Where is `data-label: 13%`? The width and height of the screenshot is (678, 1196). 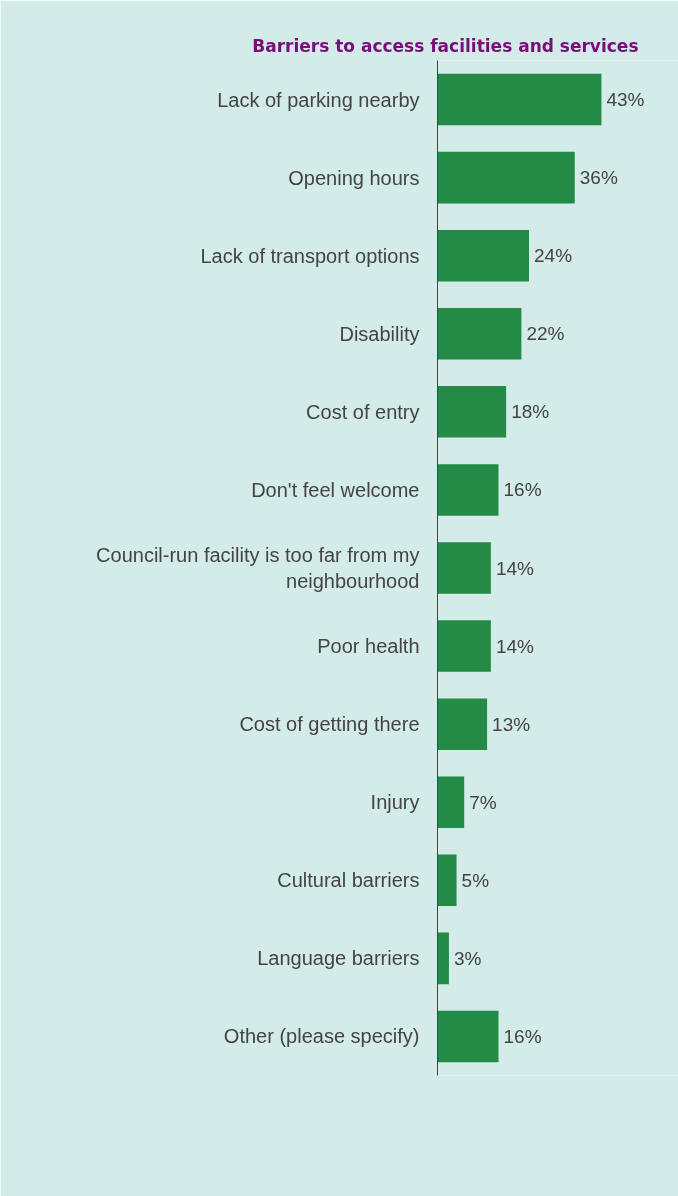
data-label: 13% is located at coordinates (511, 724).